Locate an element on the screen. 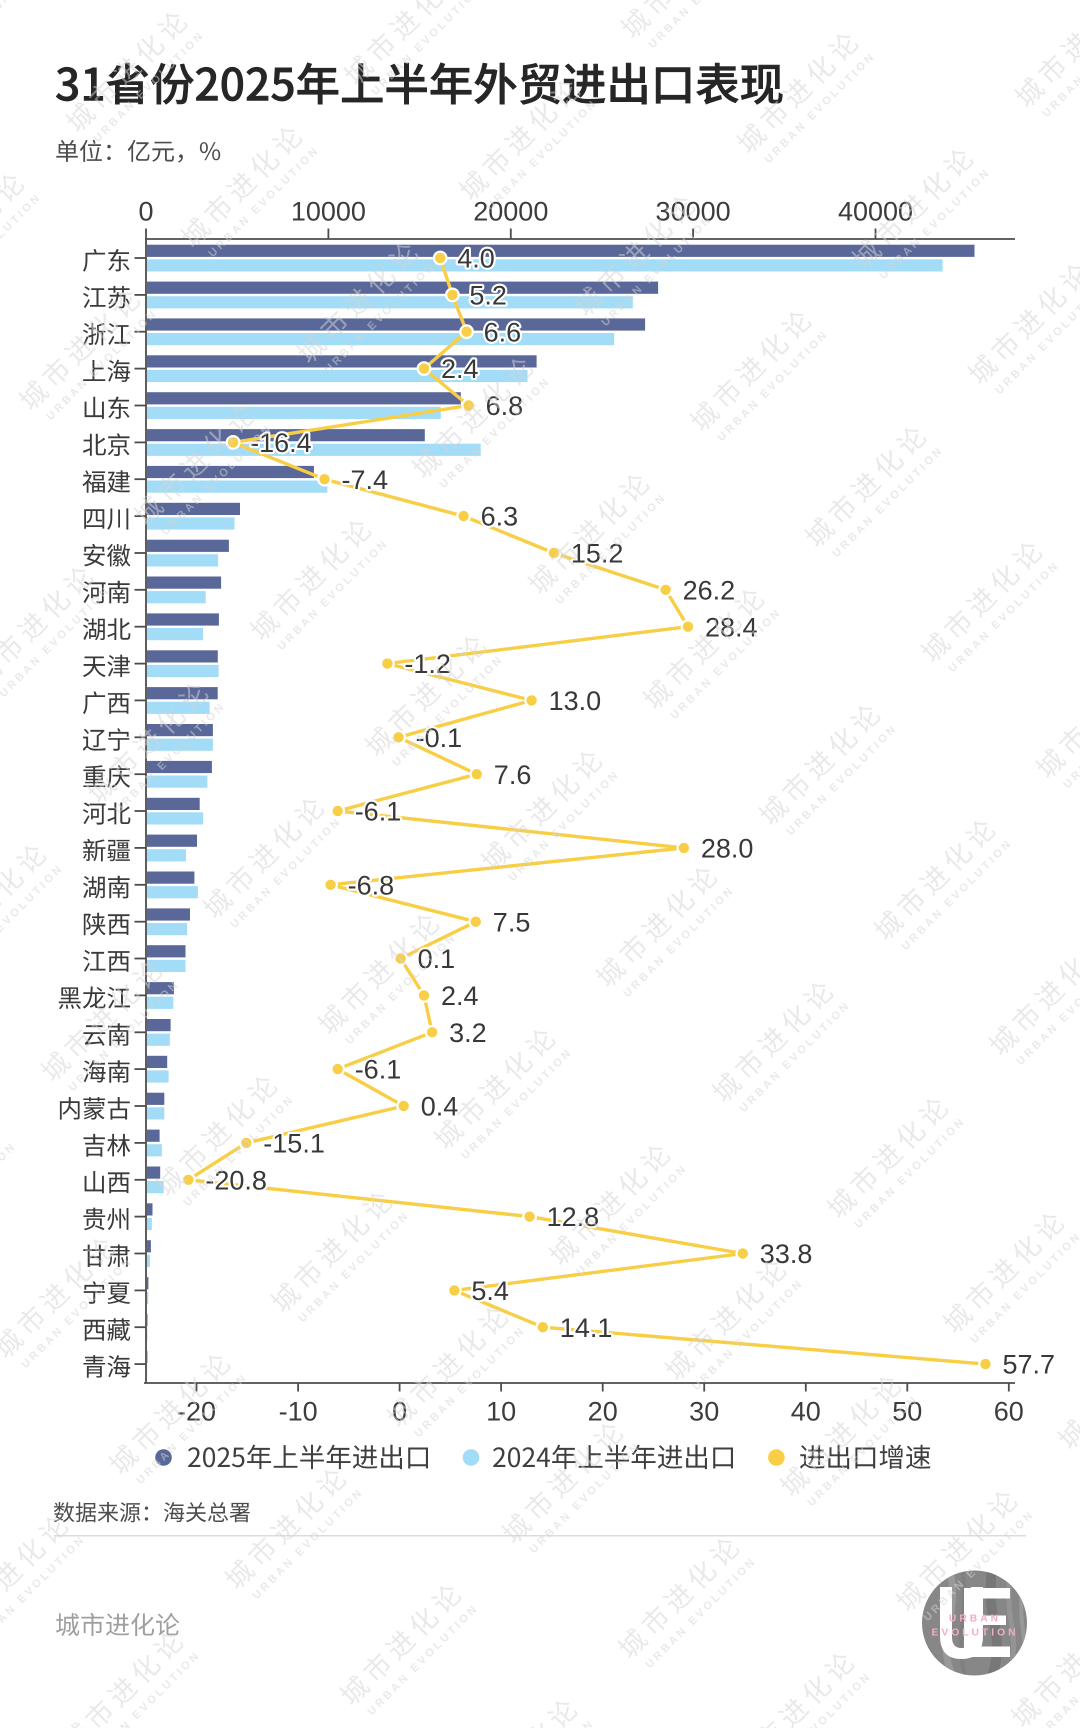 Image resolution: width=1080 pixels, height=1733 pixels. svg-text: 30 is located at coordinates (704, 1412).